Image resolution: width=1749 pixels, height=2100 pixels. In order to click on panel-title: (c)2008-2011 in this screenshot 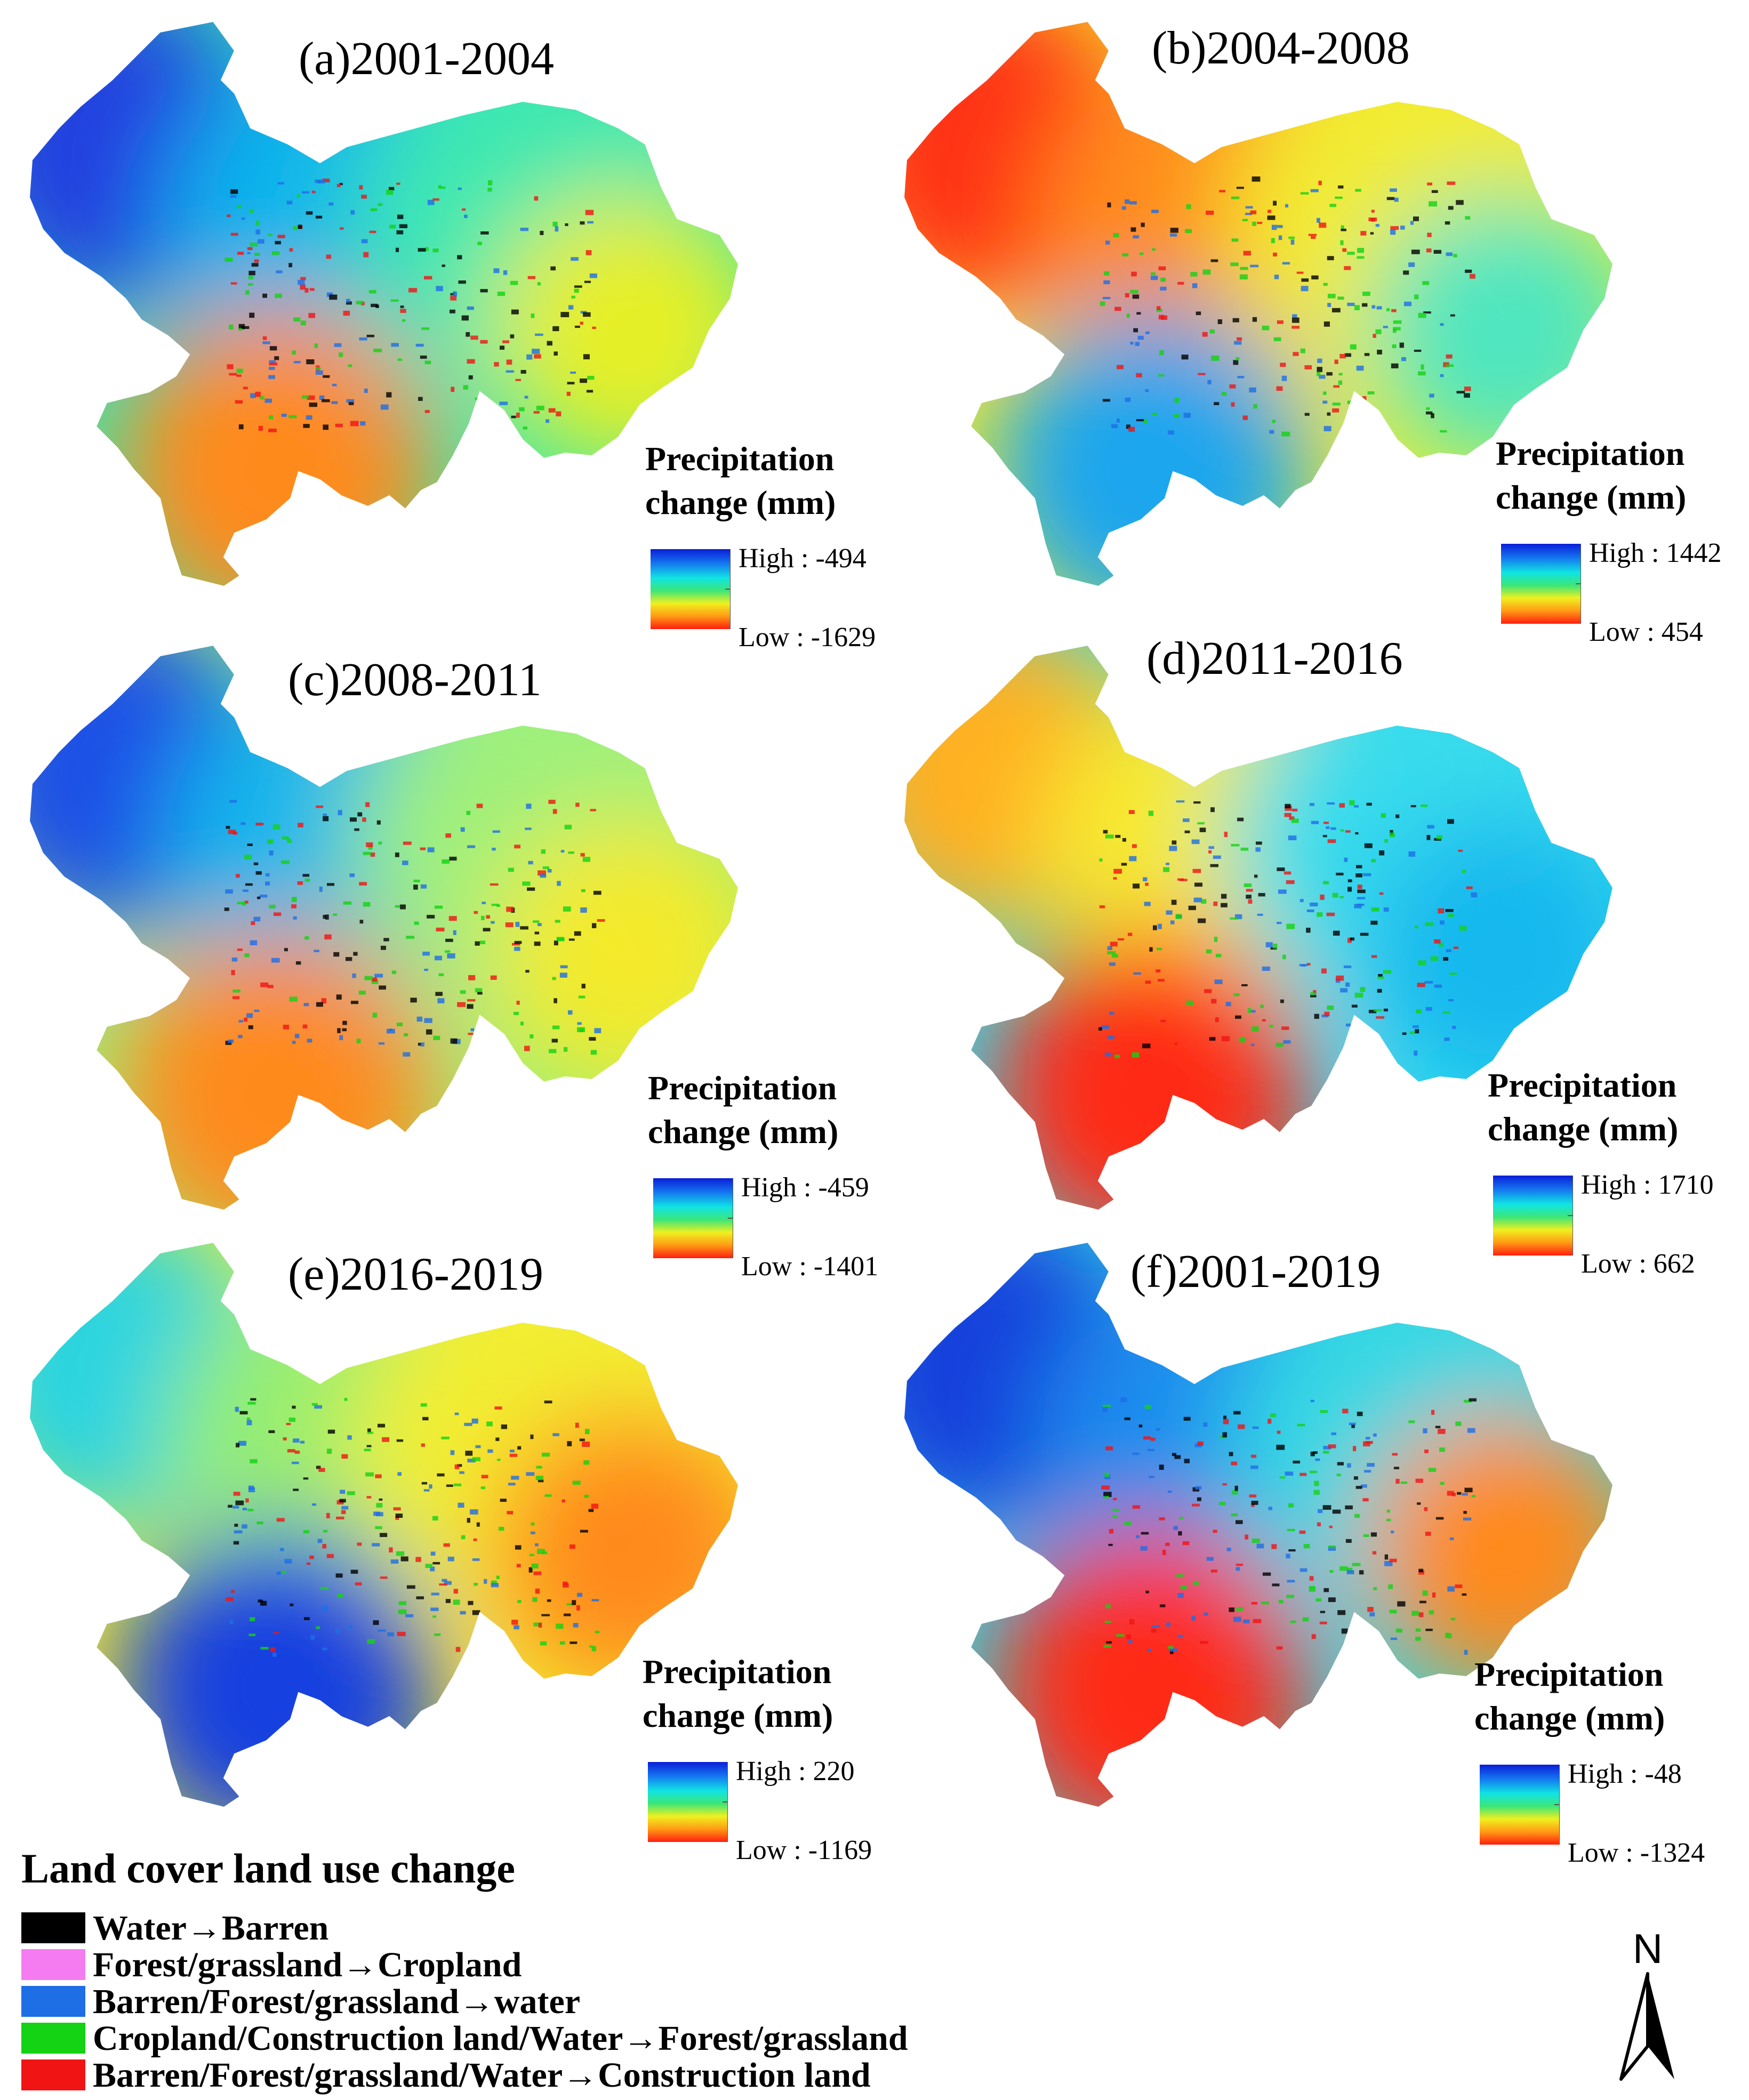, I will do `click(415, 680)`.